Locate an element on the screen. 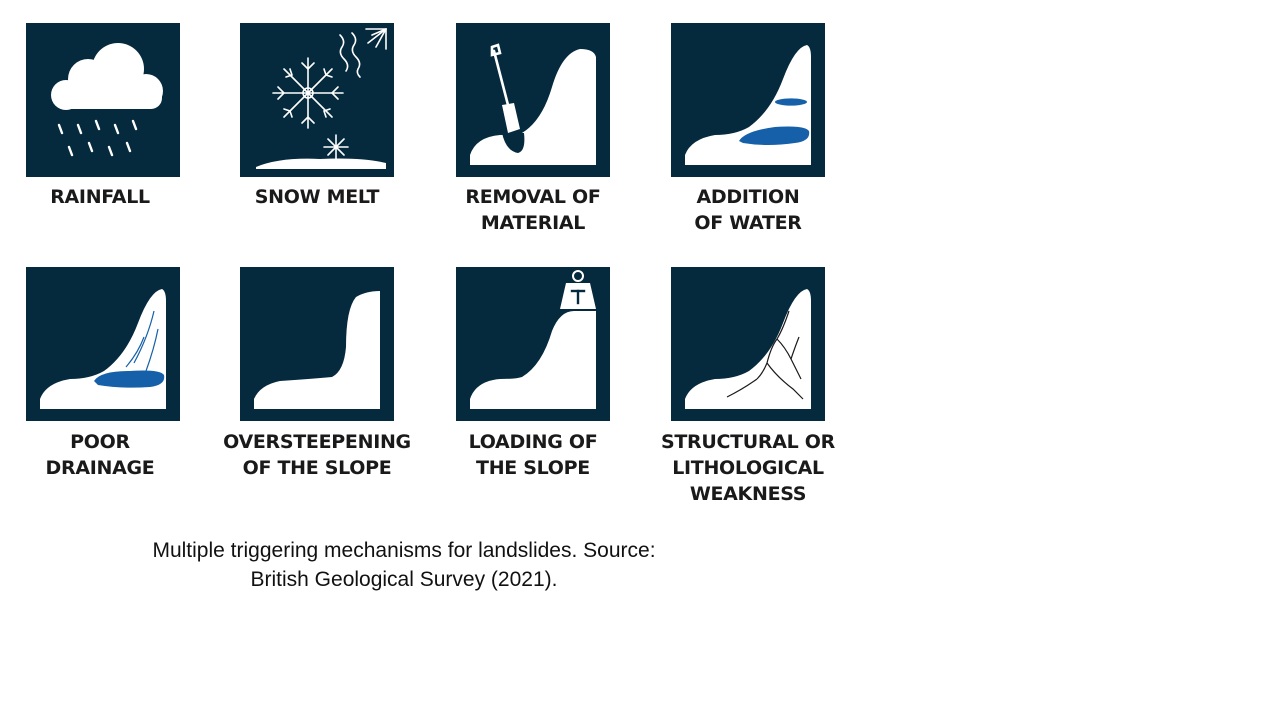 This screenshot has width=1280, height=720. label-snow-melt: SNOW MELT is located at coordinates (317, 197).